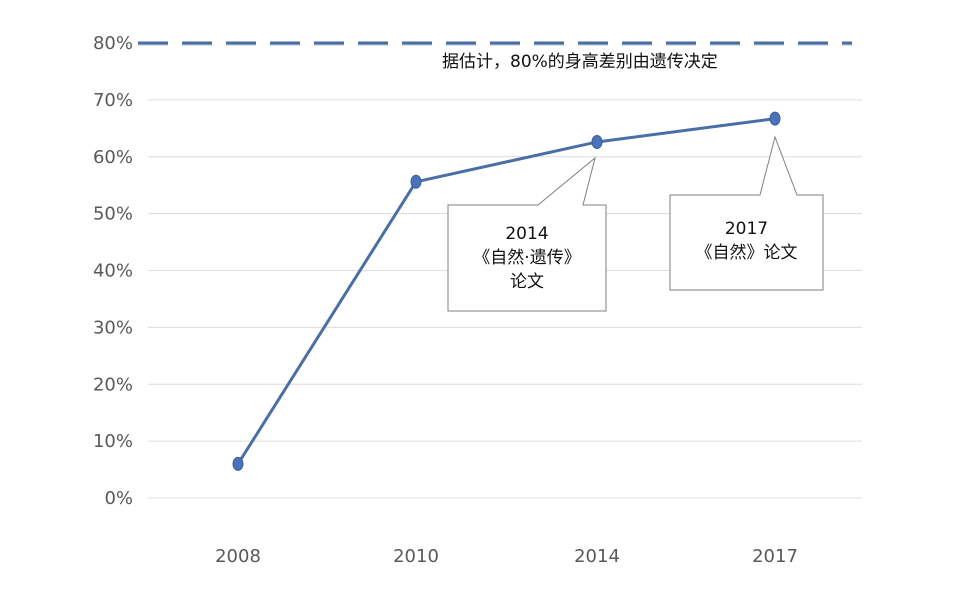 This screenshot has height=609, width=960. What do you see at coordinates (527, 282) in the screenshot?
I see `annotation-2014-line: 论文` at bounding box center [527, 282].